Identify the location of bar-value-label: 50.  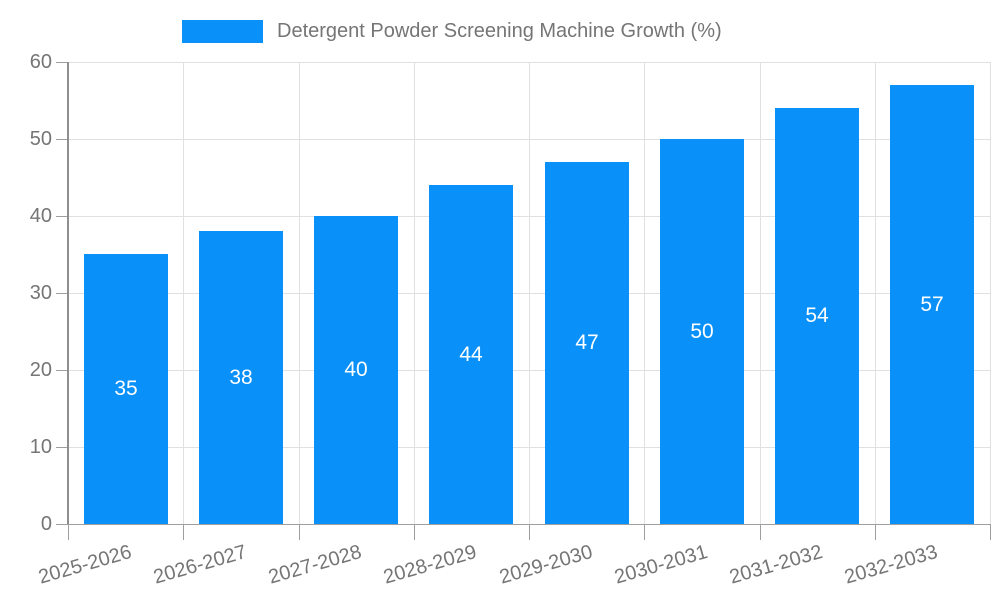
(702, 331).